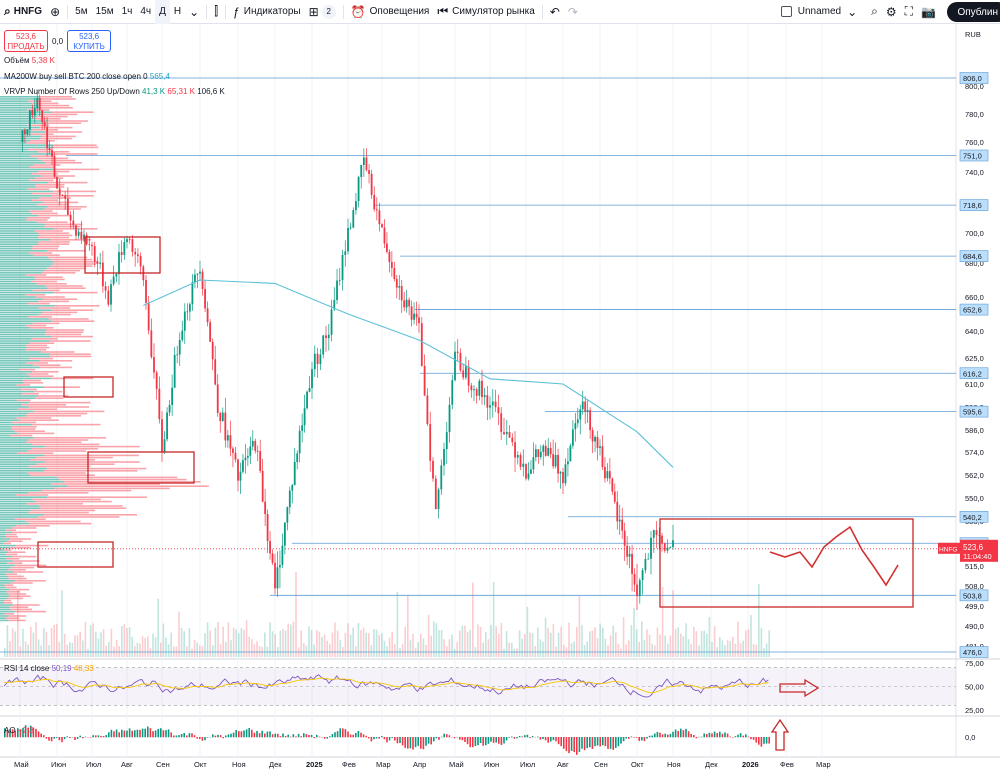 Image resolution: width=1000 pixels, height=771 pixels. What do you see at coordinates (26, 41) in the screenshot?
I see `sell-button: 523,6 ПРОДАТЬ` at bounding box center [26, 41].